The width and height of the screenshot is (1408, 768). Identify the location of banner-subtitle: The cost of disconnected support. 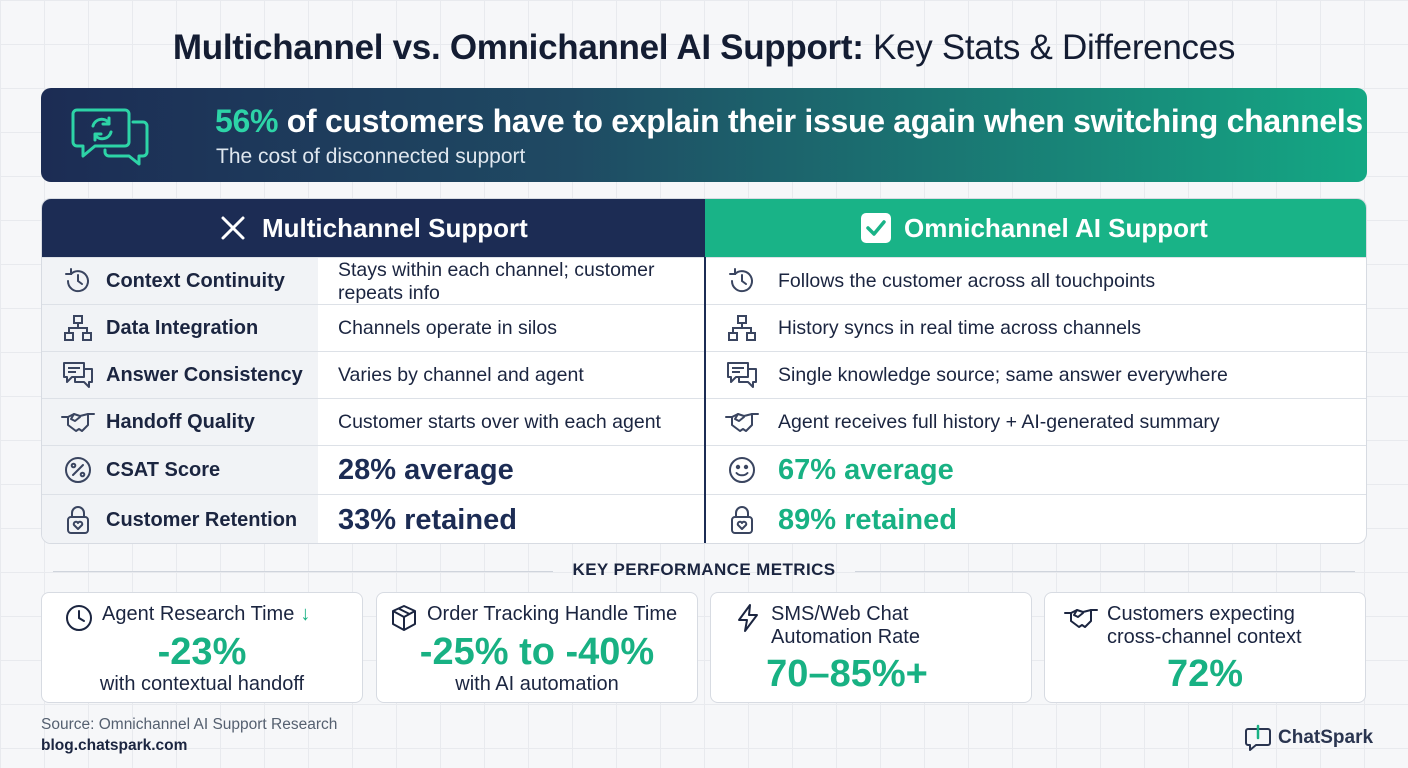
(371, 156).